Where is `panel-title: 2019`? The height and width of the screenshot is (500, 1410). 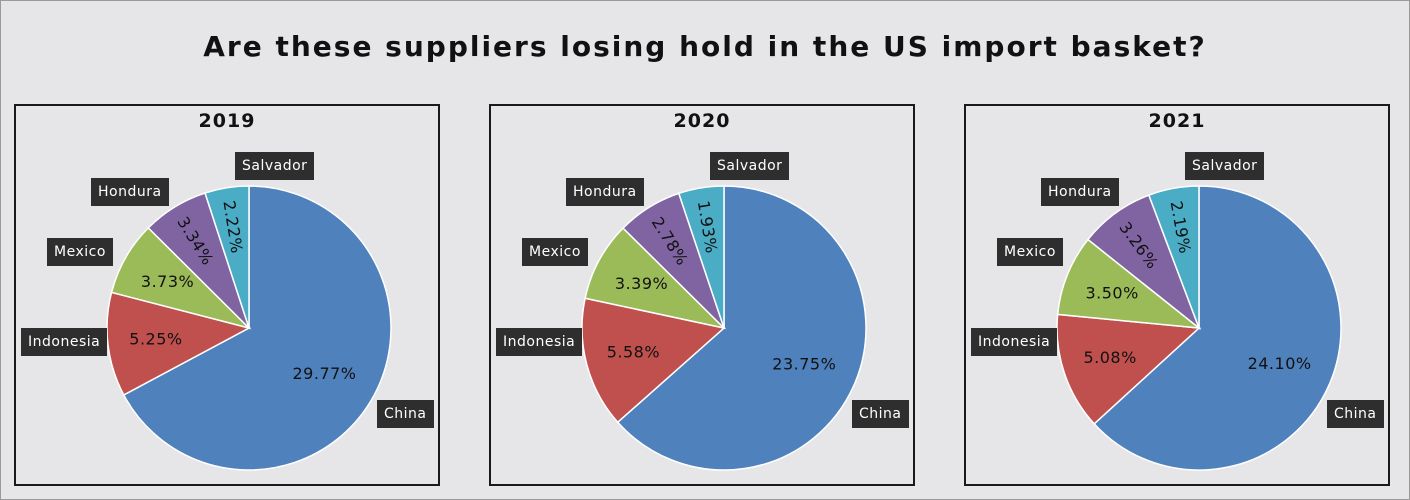
panel-title: 2019 is located at coordinates (227, 121).